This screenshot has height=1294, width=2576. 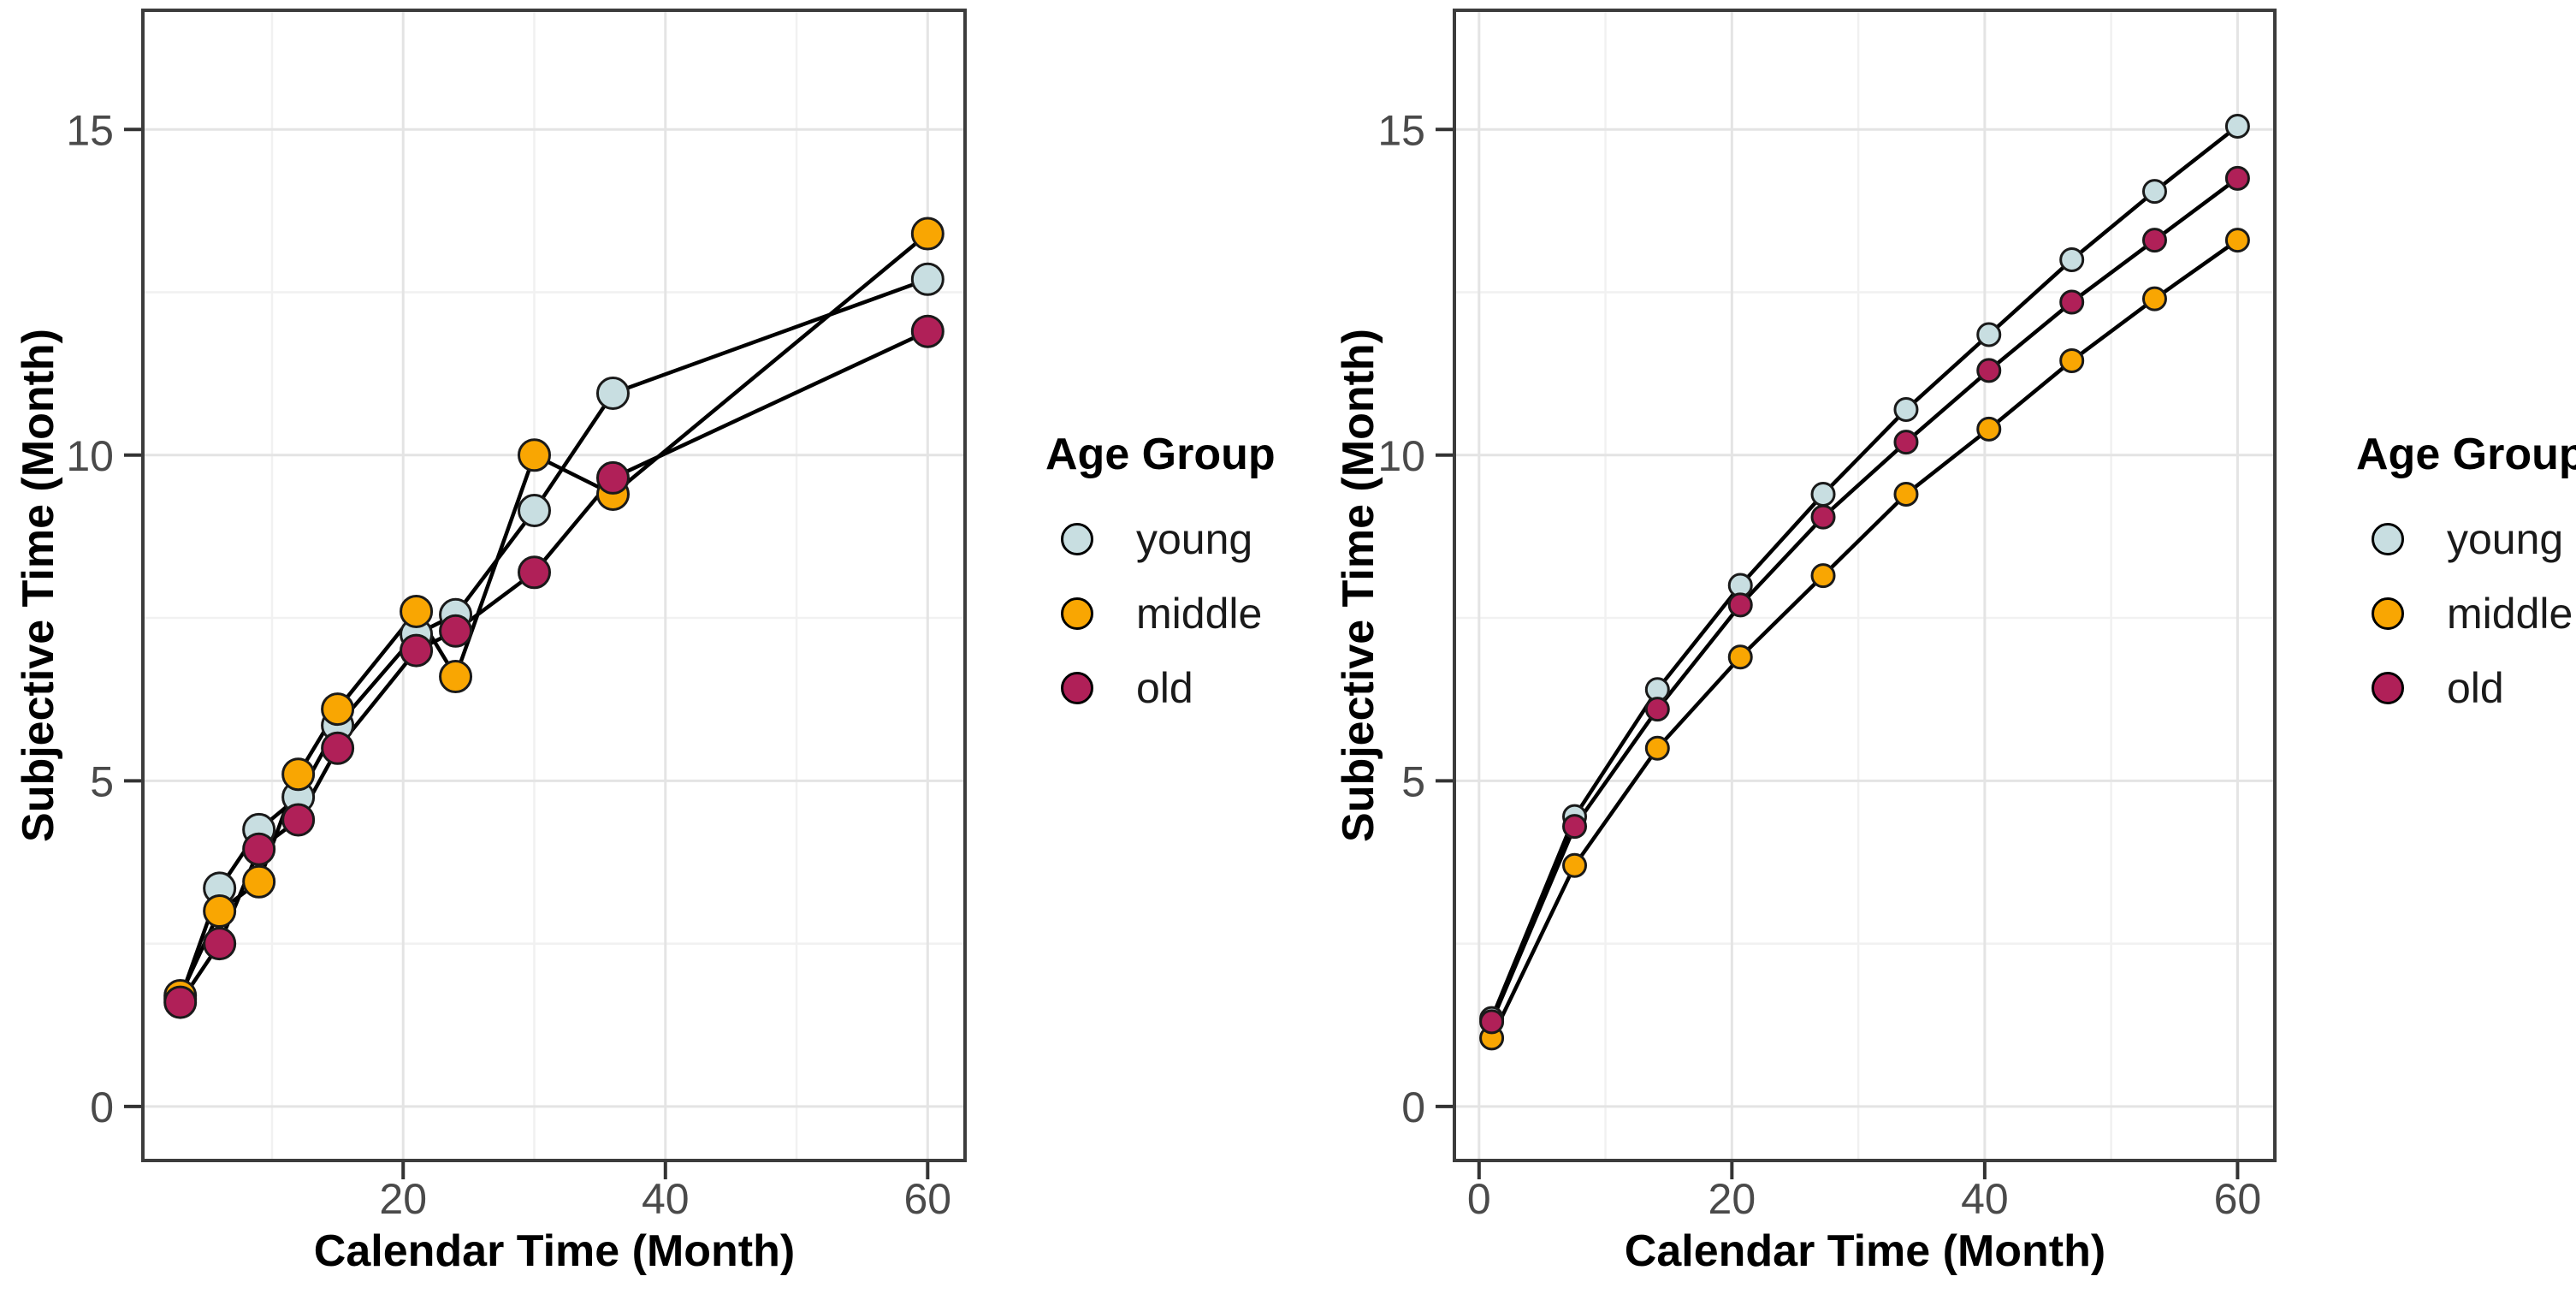 What do you see at coordinates (1479, 1199) in the screenshot?
I see `x-tick-label: 0` at bounding box center [1479, 1199].